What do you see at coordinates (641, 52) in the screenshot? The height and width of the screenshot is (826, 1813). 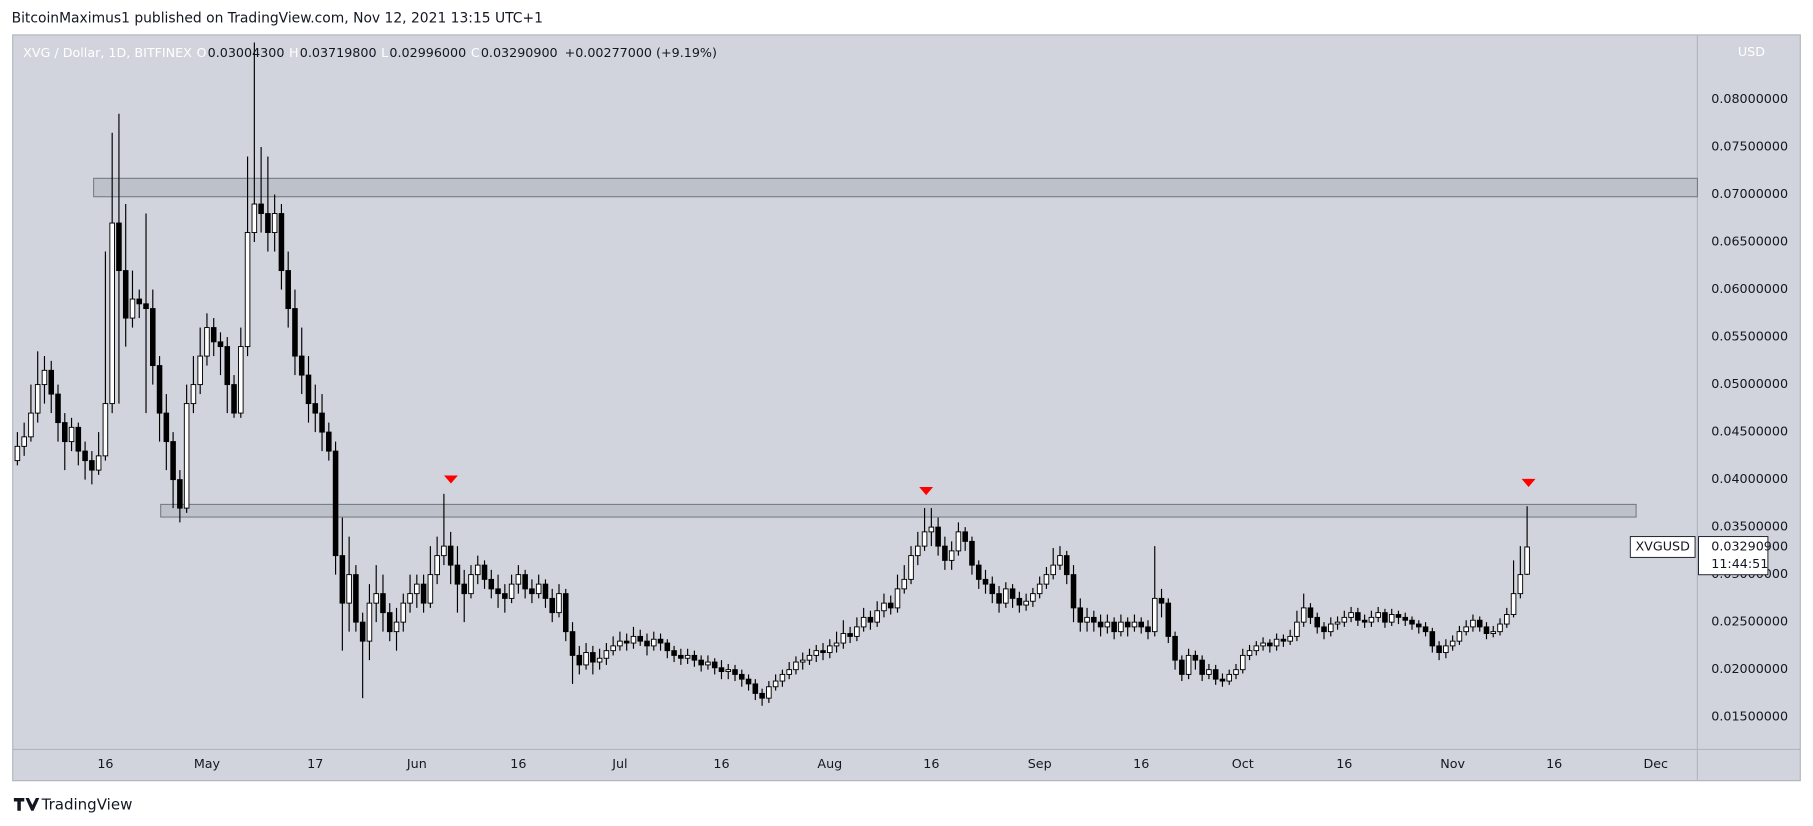 I see `legend-change: +0.00277000 (+9.19%)` at bounding box center [641, 52].